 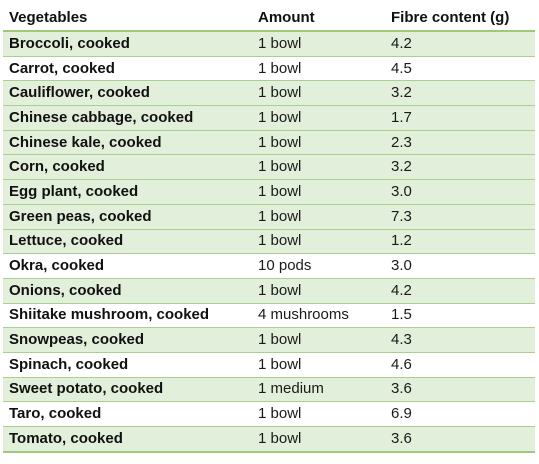 I want to click on table-row: Onions, cooked 1 bowl 4.2, so click(x=269, y=291).